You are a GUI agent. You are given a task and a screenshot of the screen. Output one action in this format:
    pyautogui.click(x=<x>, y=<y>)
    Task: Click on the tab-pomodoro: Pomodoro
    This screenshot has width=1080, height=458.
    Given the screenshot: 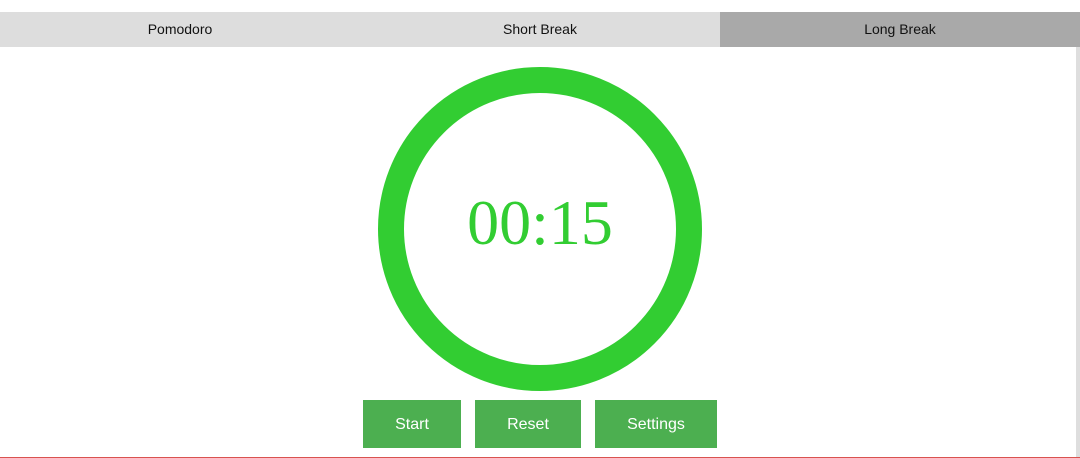 What is the action you would take?
    pyautogui.click(x=180, y=29)
    